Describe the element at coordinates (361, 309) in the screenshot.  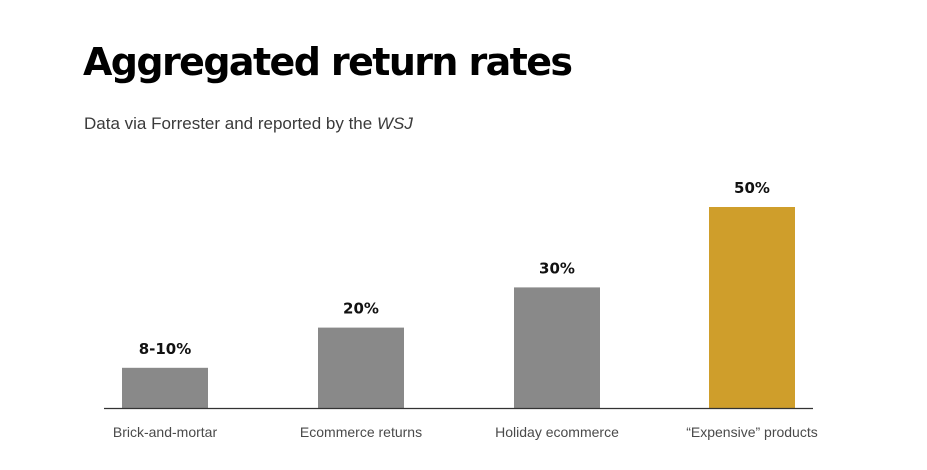
I see `data-label-1: 20%` at that location.